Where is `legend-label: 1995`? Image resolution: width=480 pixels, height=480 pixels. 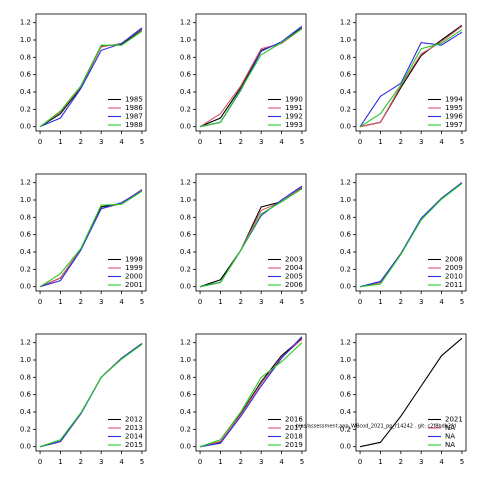
legend-label: 1995 is located at coordinates (454, 108).